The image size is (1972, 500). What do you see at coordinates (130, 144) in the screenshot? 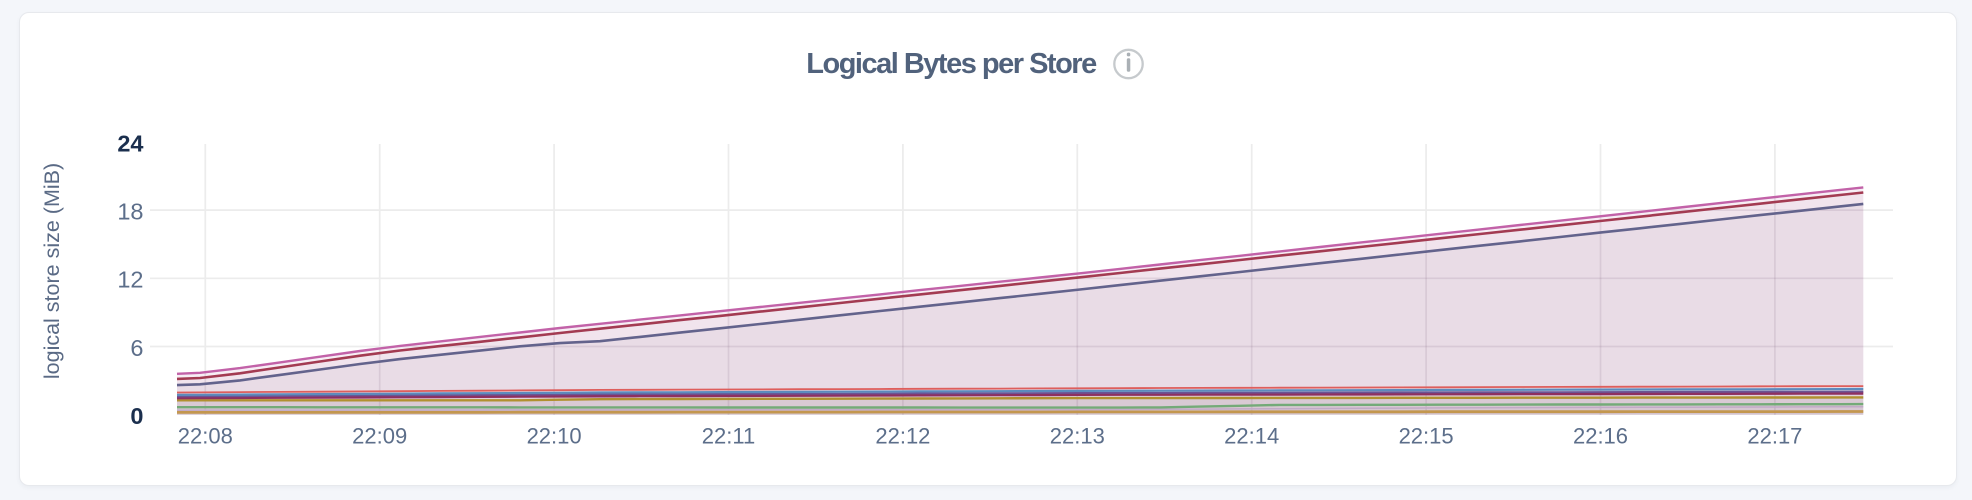
I see `svg-text: 24` at bounding box center [130, 144].